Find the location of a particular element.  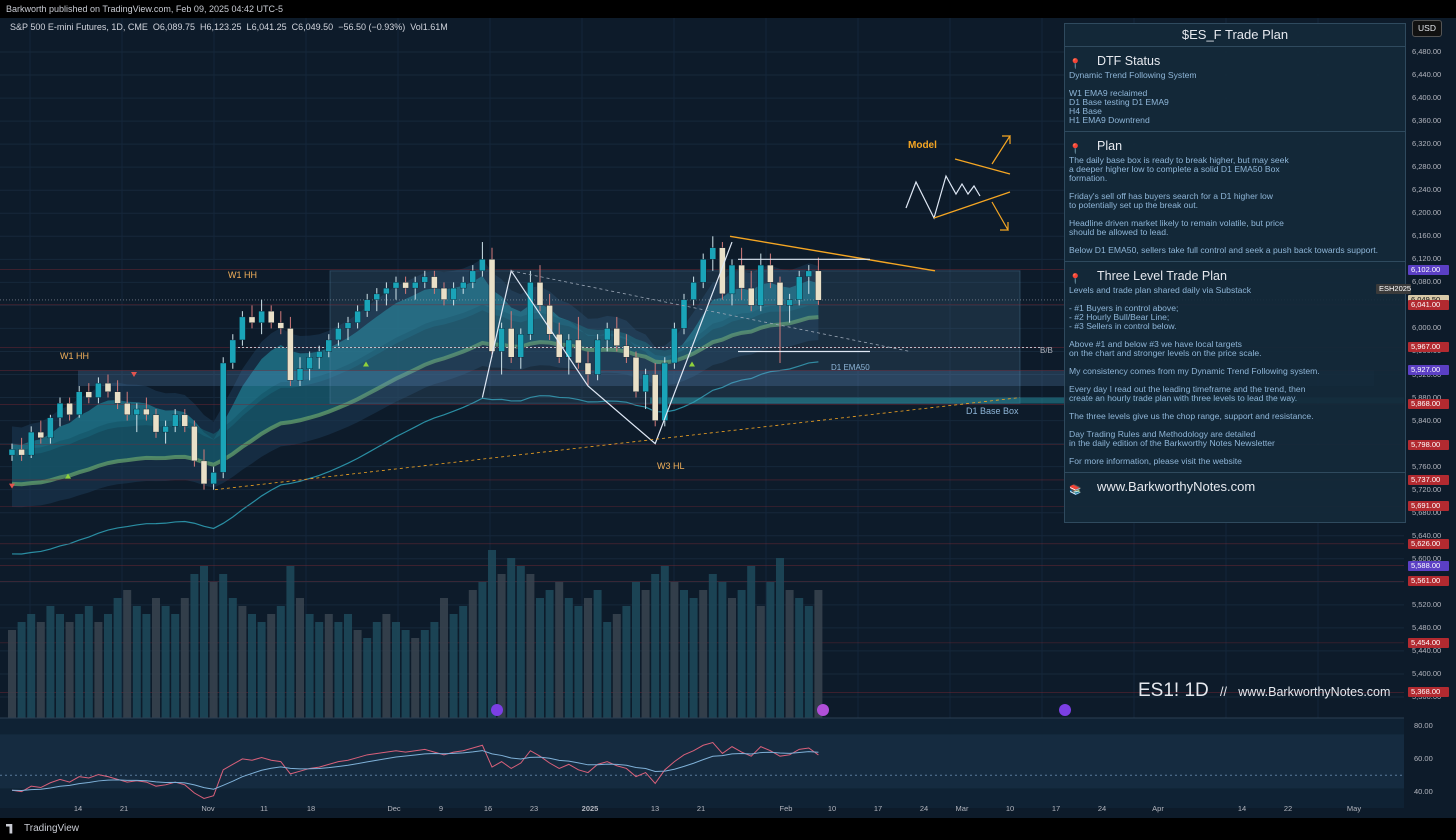

time-tick-label: 9 is located at coordinates (441, 808).